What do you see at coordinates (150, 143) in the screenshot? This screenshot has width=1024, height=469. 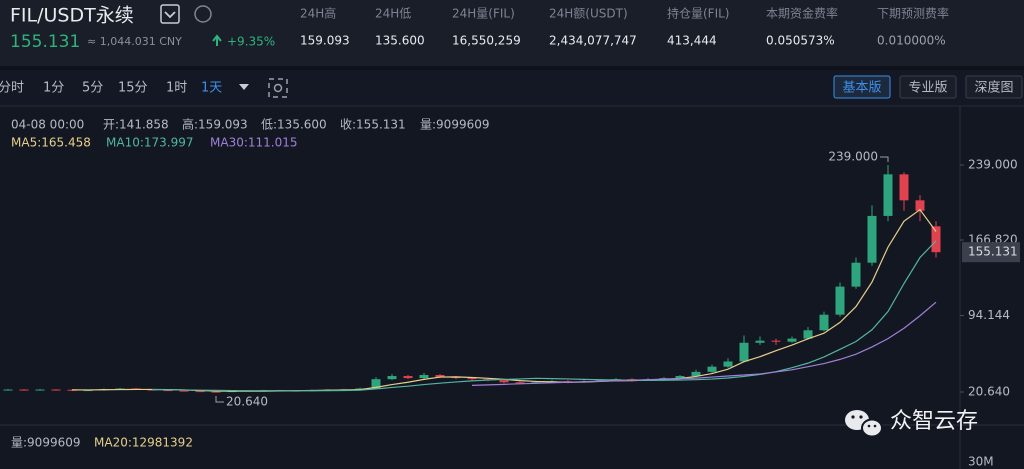 I see `legend-entry: MA10:173.997` at bounding box center [150, 143].